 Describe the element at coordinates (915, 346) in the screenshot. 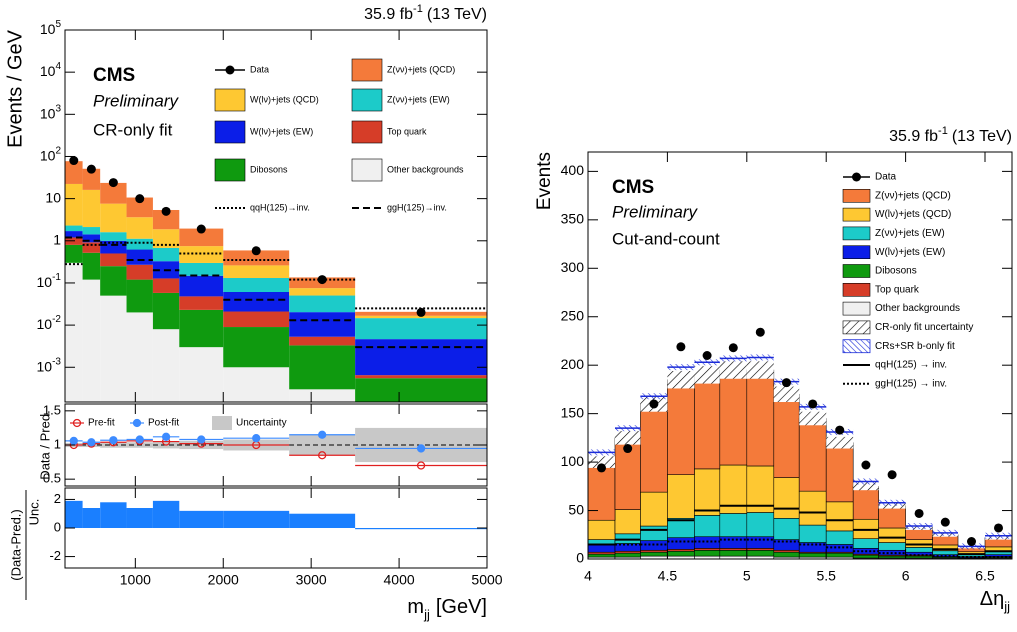

I see `legend-label: CRs+SR b-only fit` at that location.